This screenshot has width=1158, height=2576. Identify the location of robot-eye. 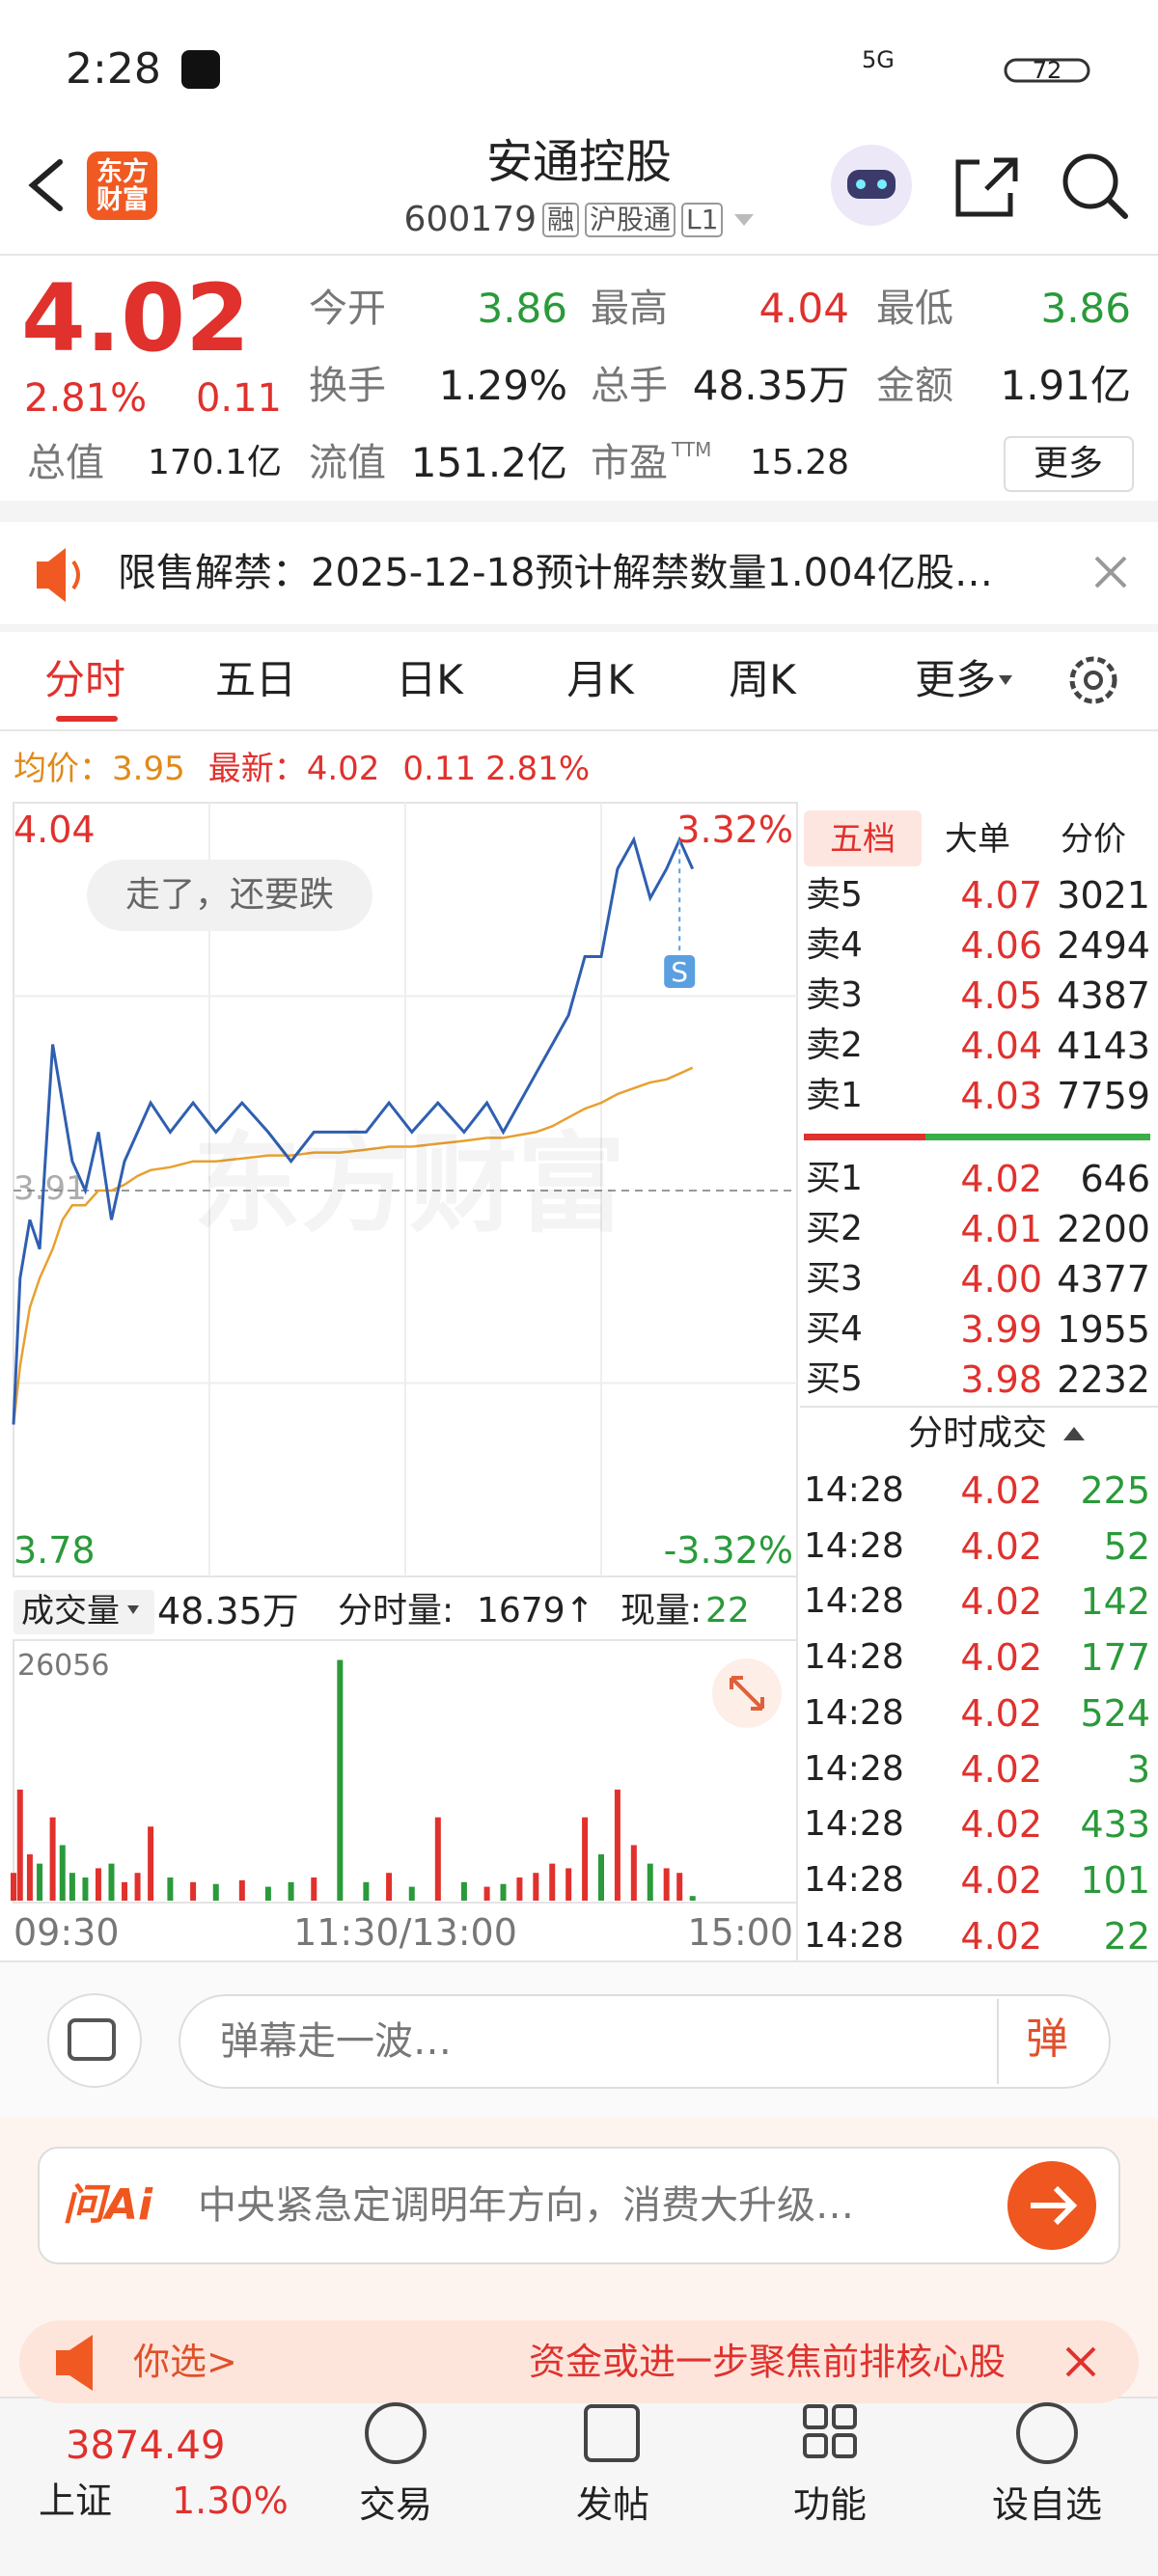
(861, 184).